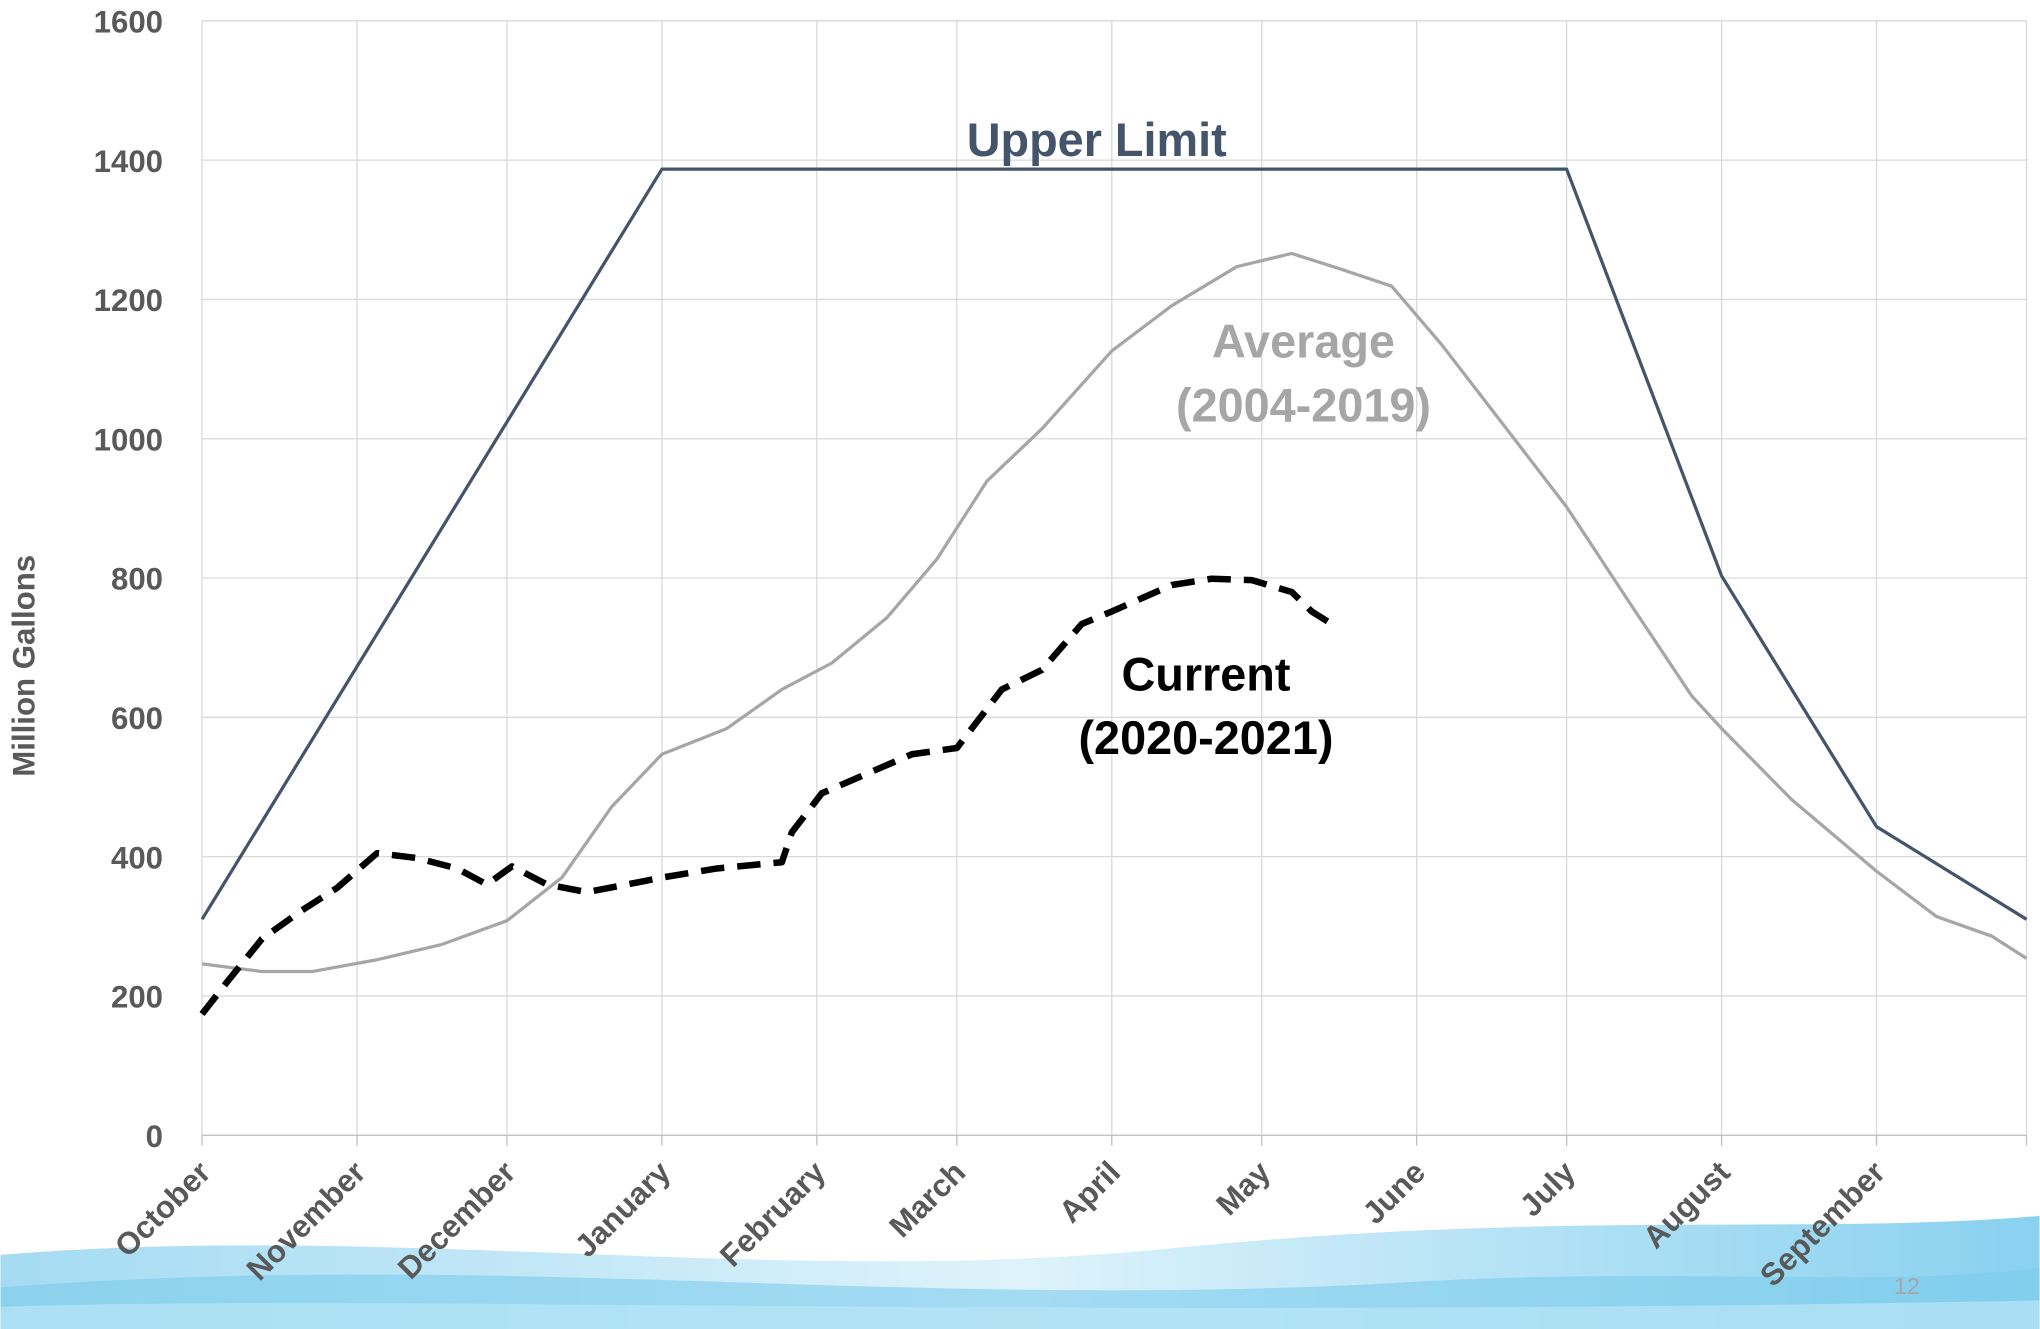 This screenshot has width=2040, height=1329. Describe the element at coordinates (1907, 1286) in the screenshot. I see `page-number: 12` at that location.